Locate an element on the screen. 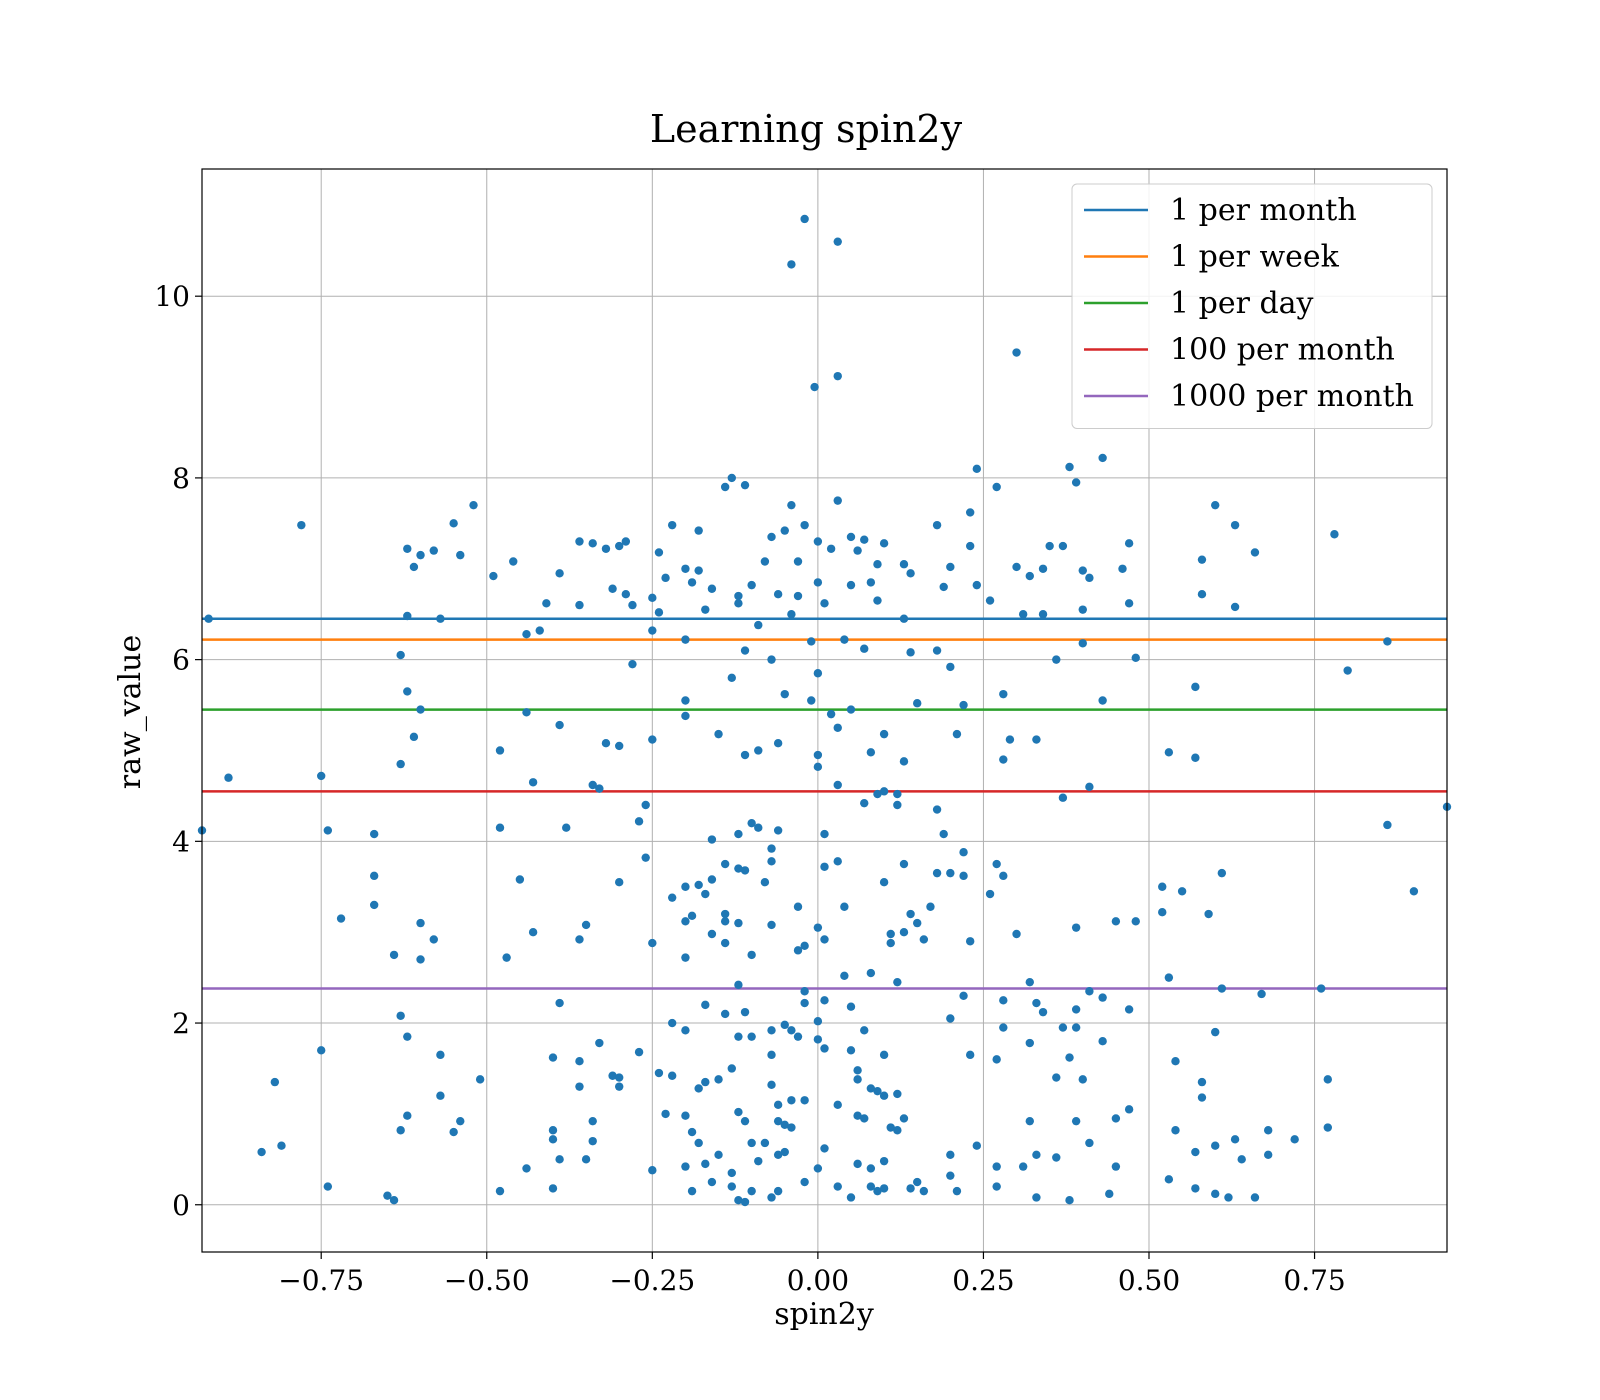 The image size is (1600, 1400). chart-title: Learning spin2y is located at coordinates (806, 129).